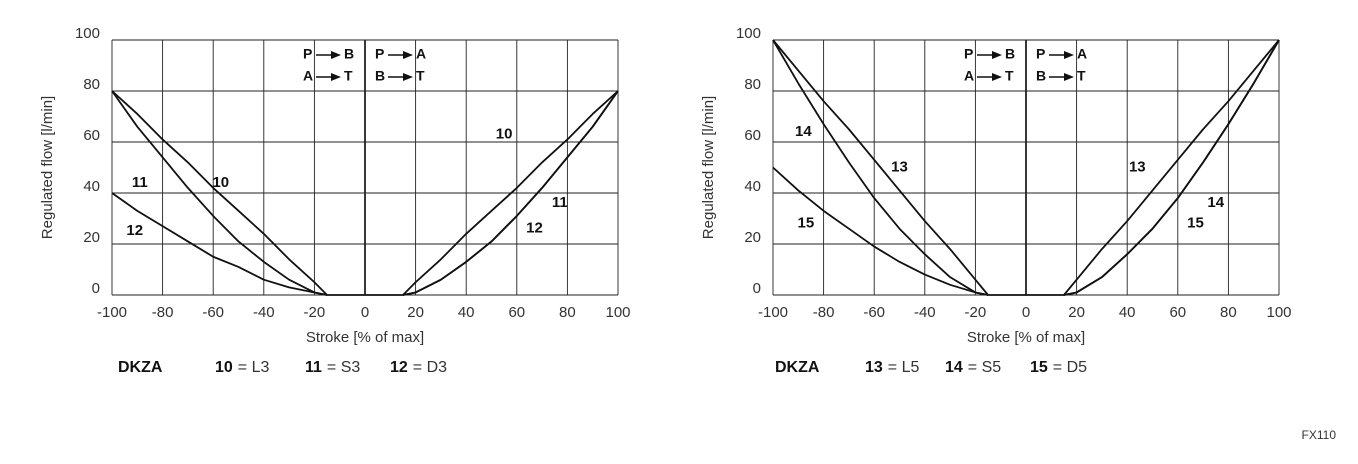  What do you see at coordinates (1039, 367) in the screenshot?
I see `legend-key: 15` at bounding box center [1039, 367].